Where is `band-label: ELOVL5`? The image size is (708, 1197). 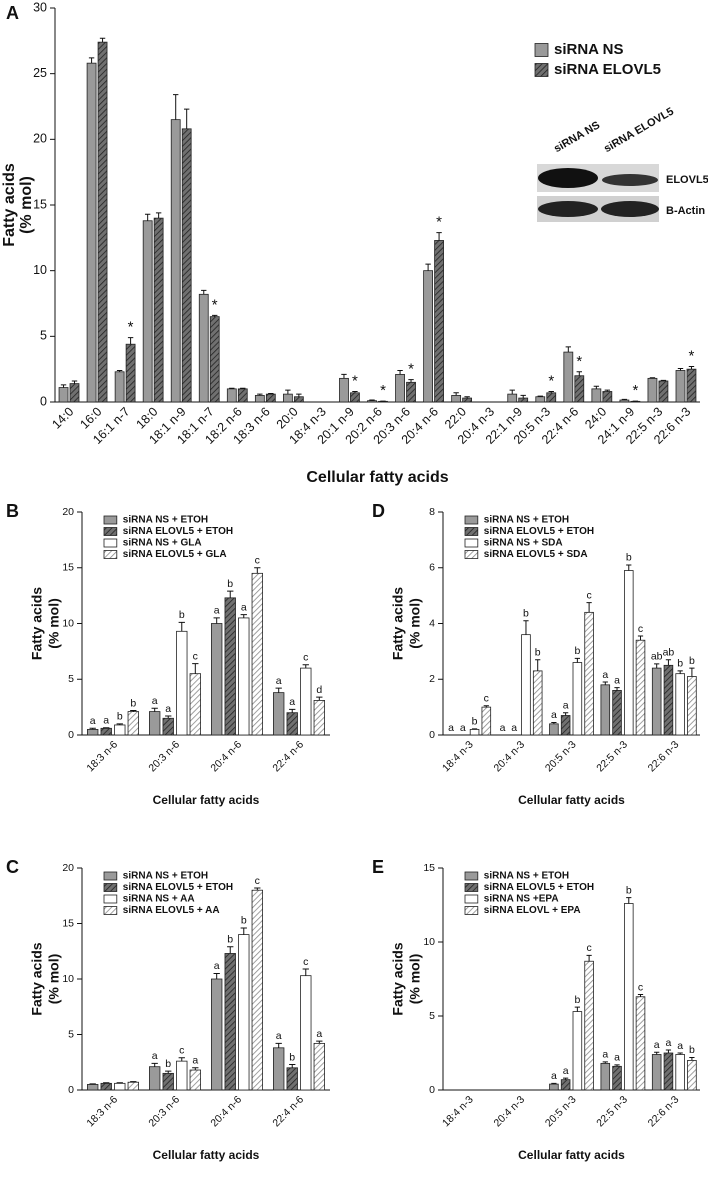 band-label: ELOVL5 is located at coordinates (687, 180).